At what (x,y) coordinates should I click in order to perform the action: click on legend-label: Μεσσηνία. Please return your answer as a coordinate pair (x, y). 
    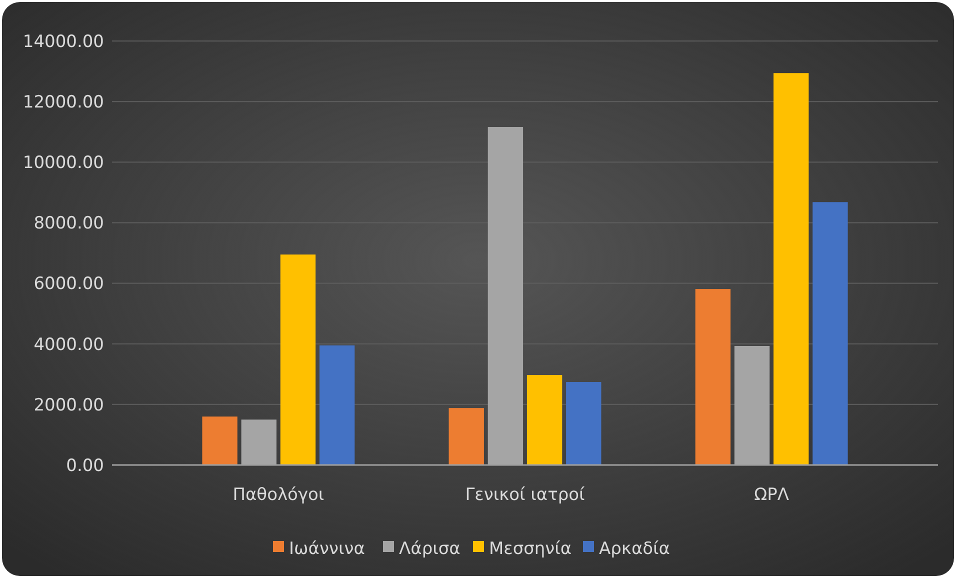
    Looking at the image, I should click on (530, 548).